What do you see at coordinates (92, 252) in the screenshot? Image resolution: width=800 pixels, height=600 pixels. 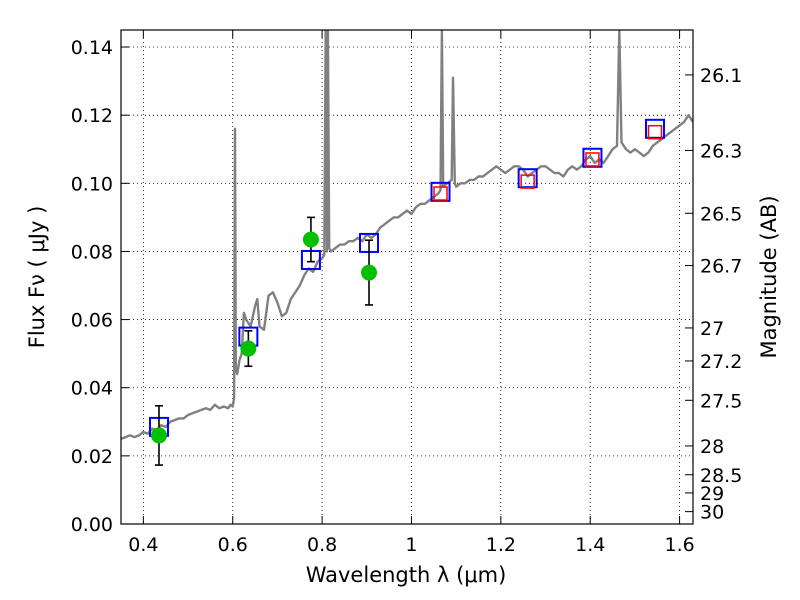 I see `y-tick-label: 0.08` at bounding box center [92, 252].